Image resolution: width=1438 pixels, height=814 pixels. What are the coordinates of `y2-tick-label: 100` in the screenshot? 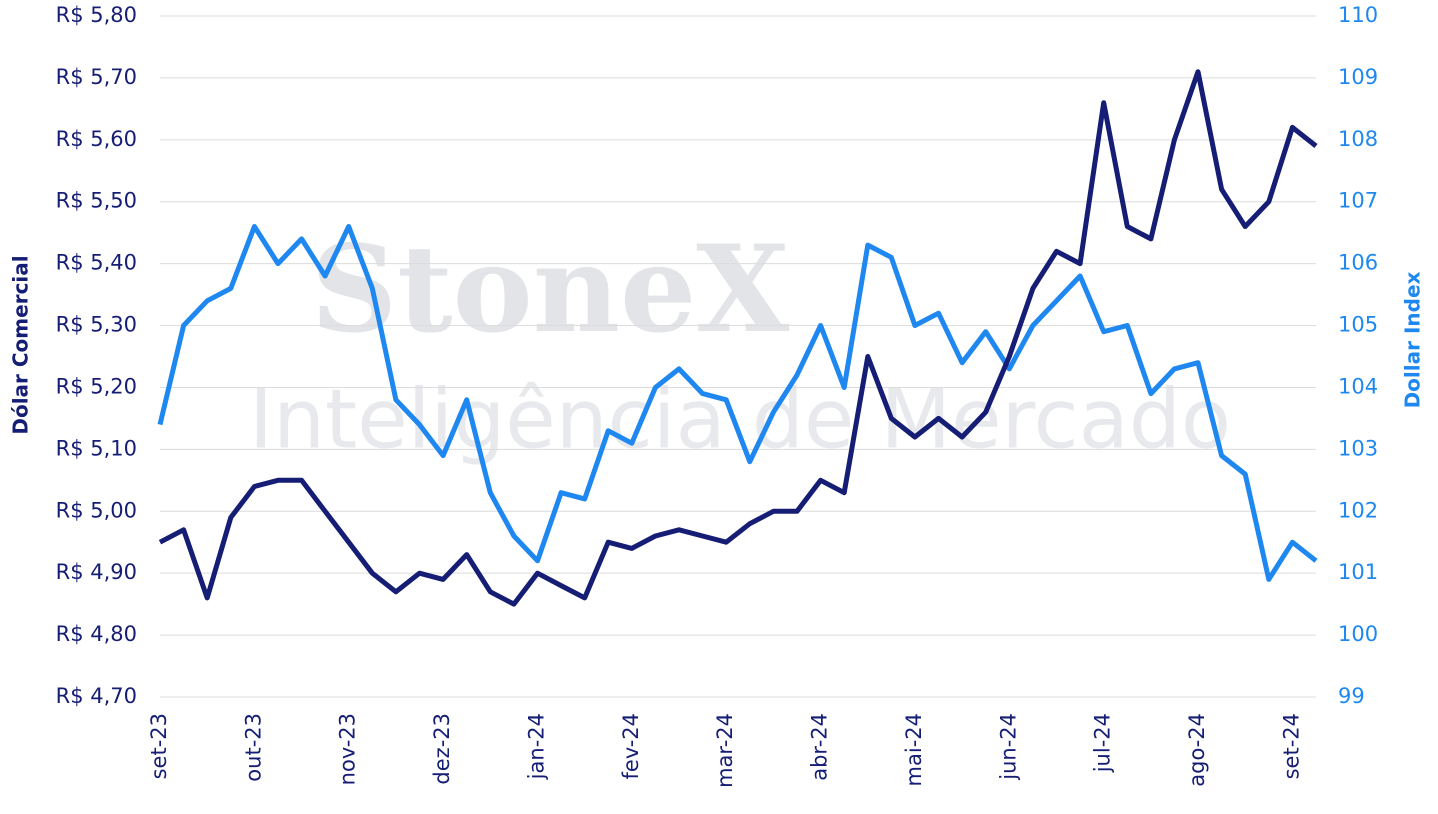 It's located at (1358, 634).